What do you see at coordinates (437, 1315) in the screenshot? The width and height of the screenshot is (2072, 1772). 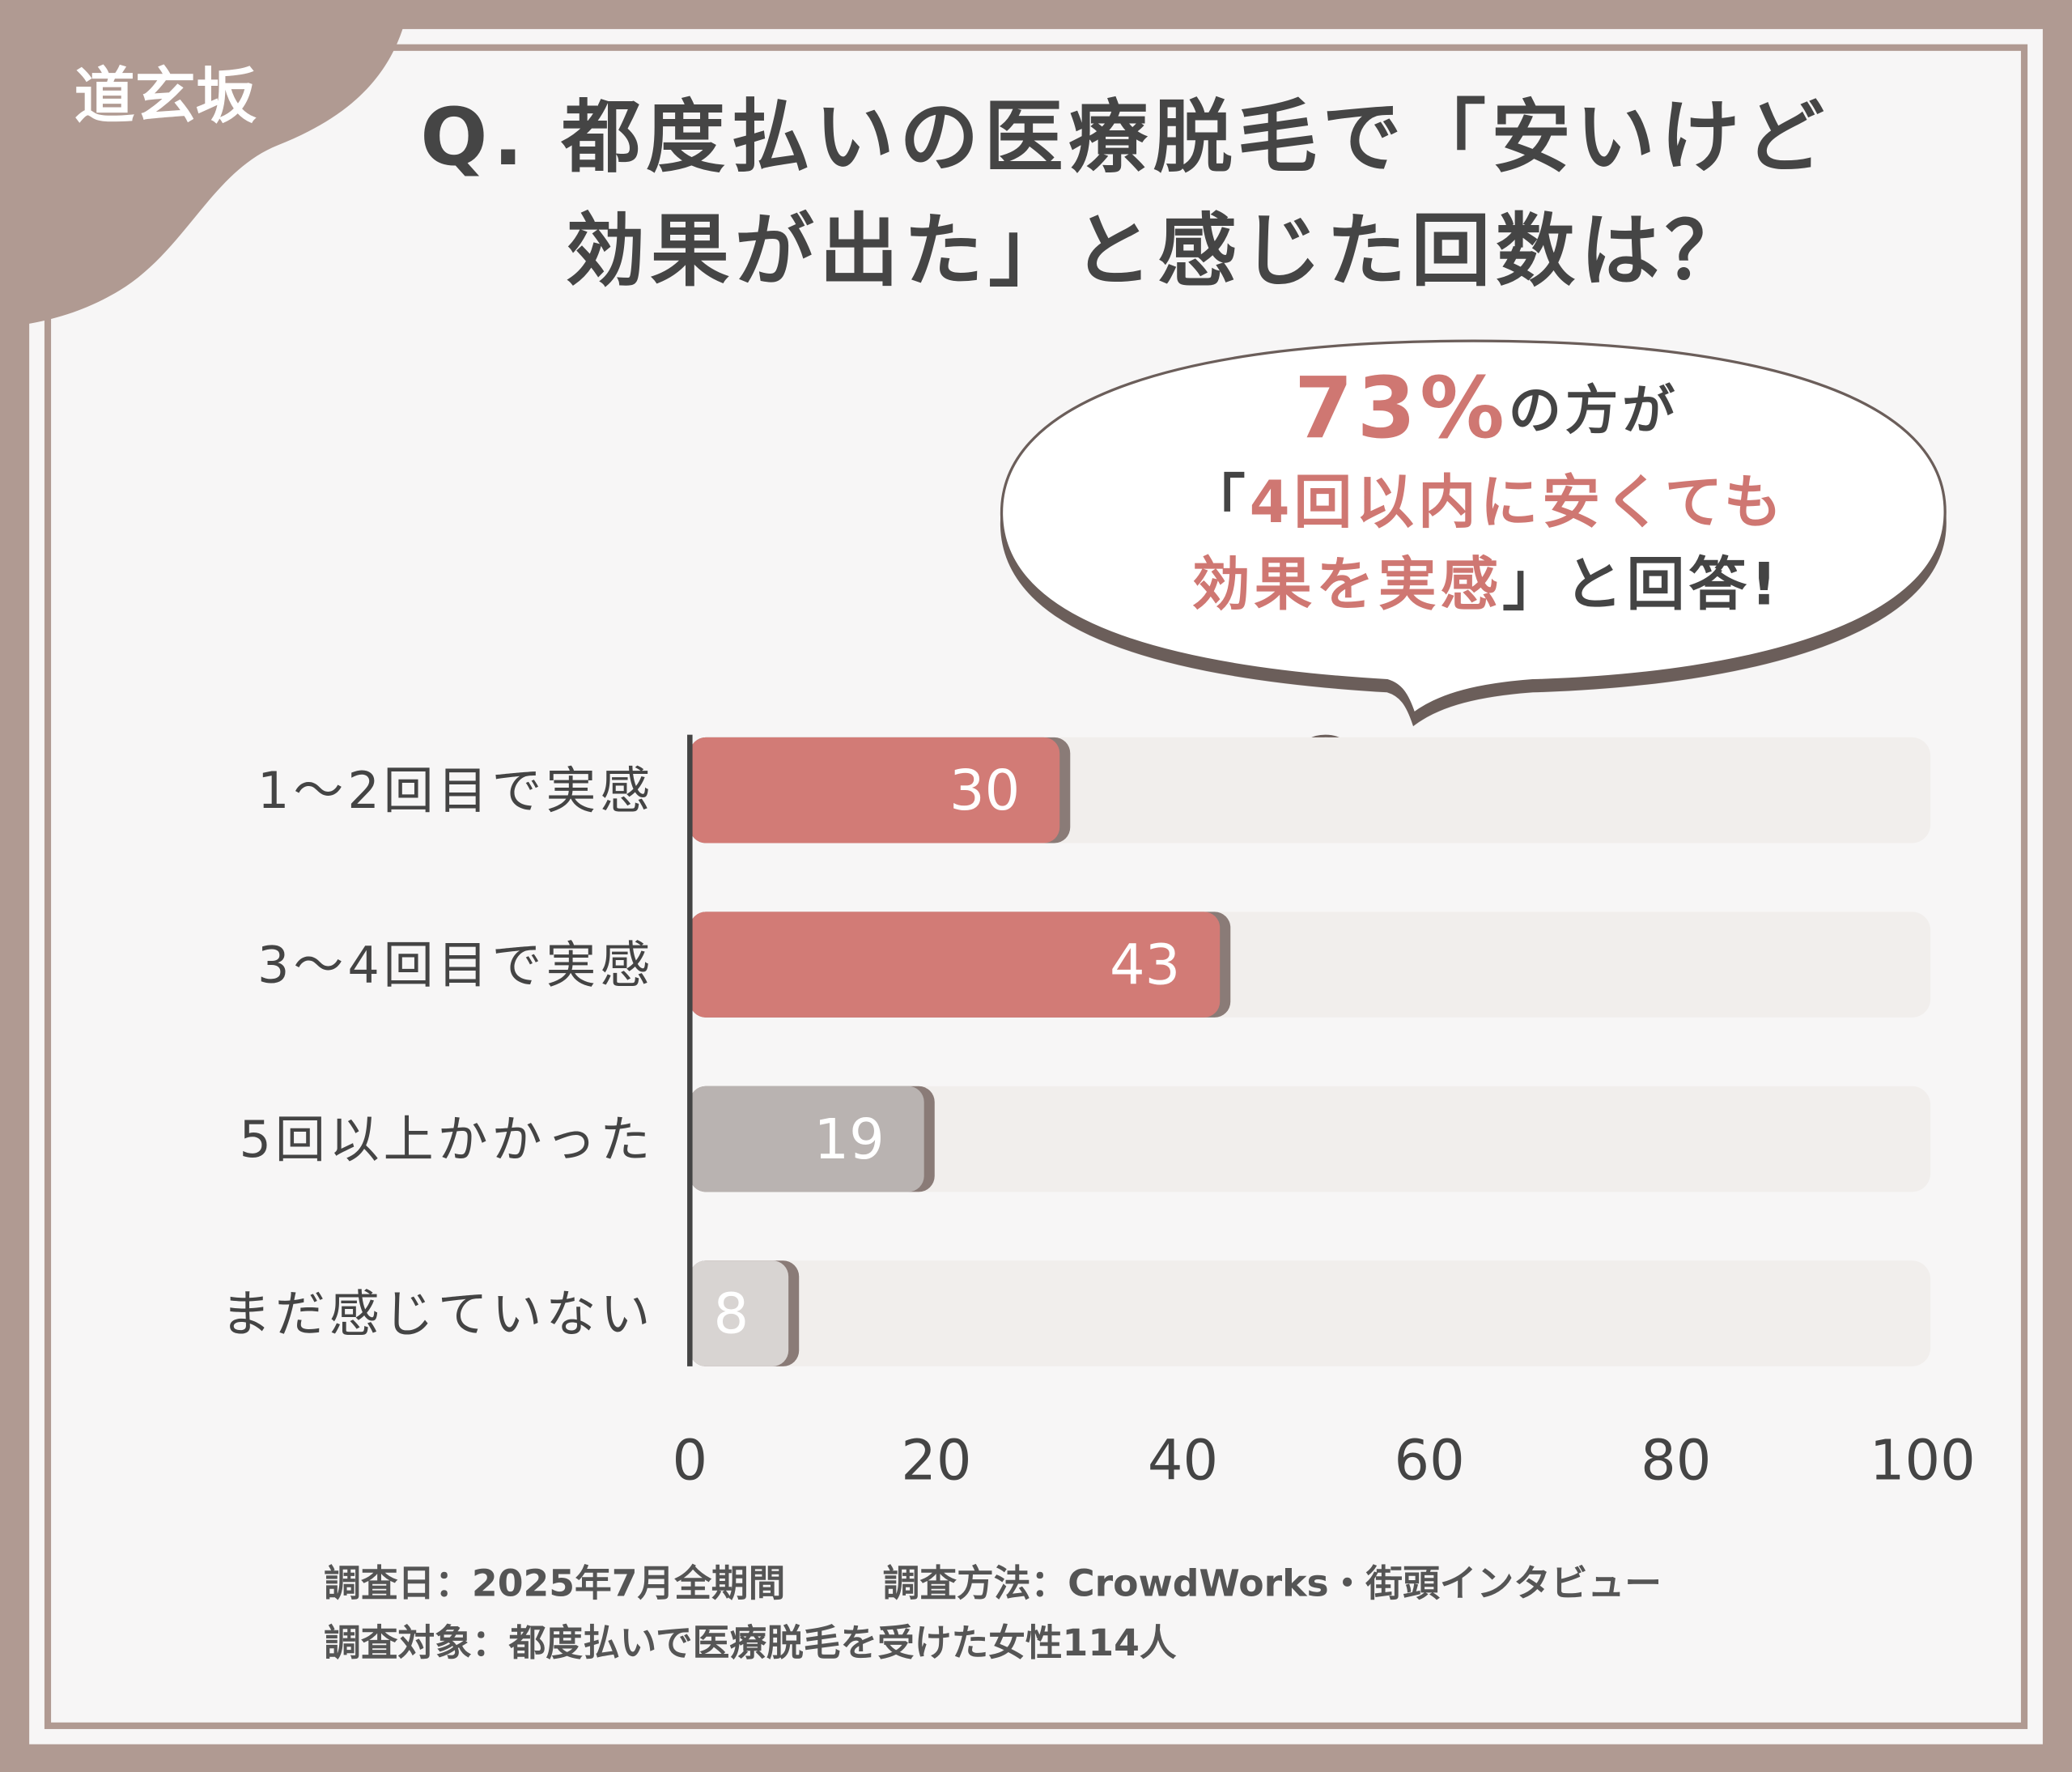 I see `y-tick-label: まだ感じていない` at bounding box center [437, 1315].